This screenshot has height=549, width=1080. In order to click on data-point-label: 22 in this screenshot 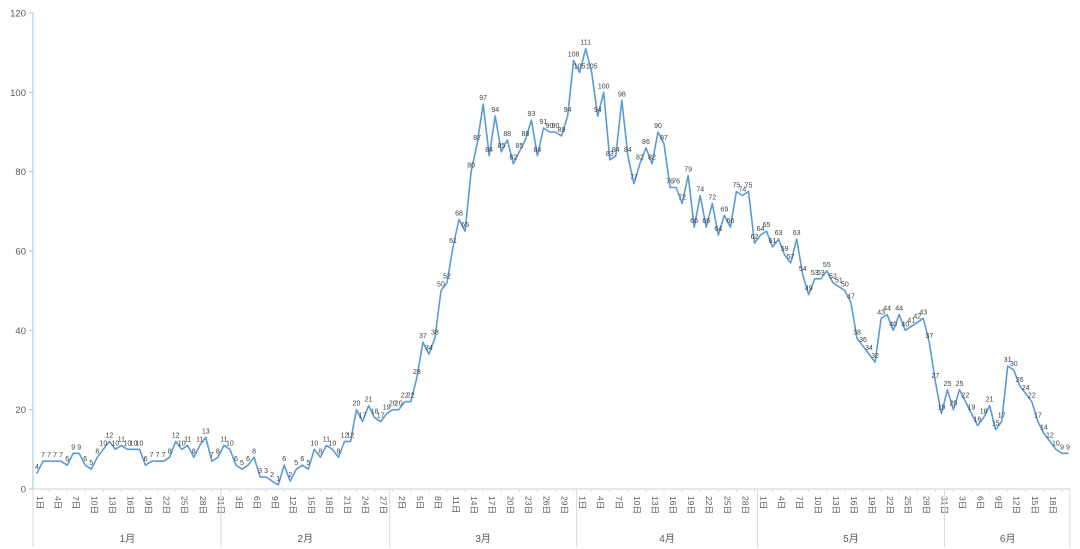, I will do `click(405, 396)`.